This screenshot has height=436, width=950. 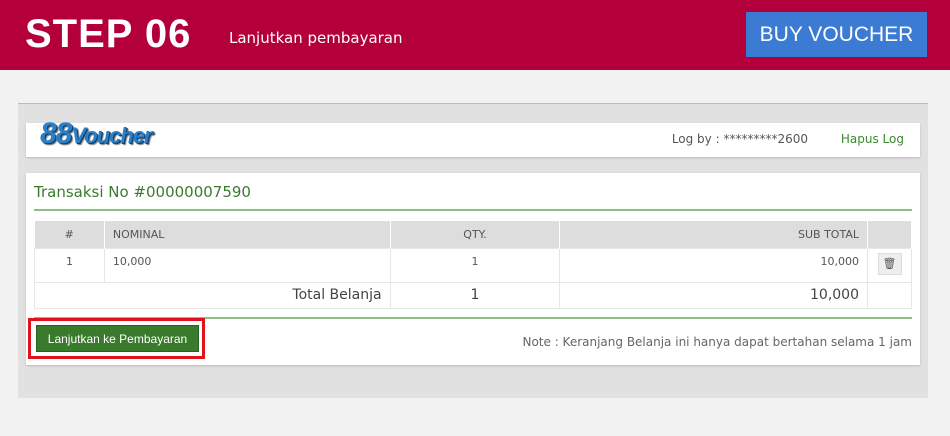 What do you see at coordinates (889, 234) in the screenshot?
I see `col-action` at bounding box center [889, 234].